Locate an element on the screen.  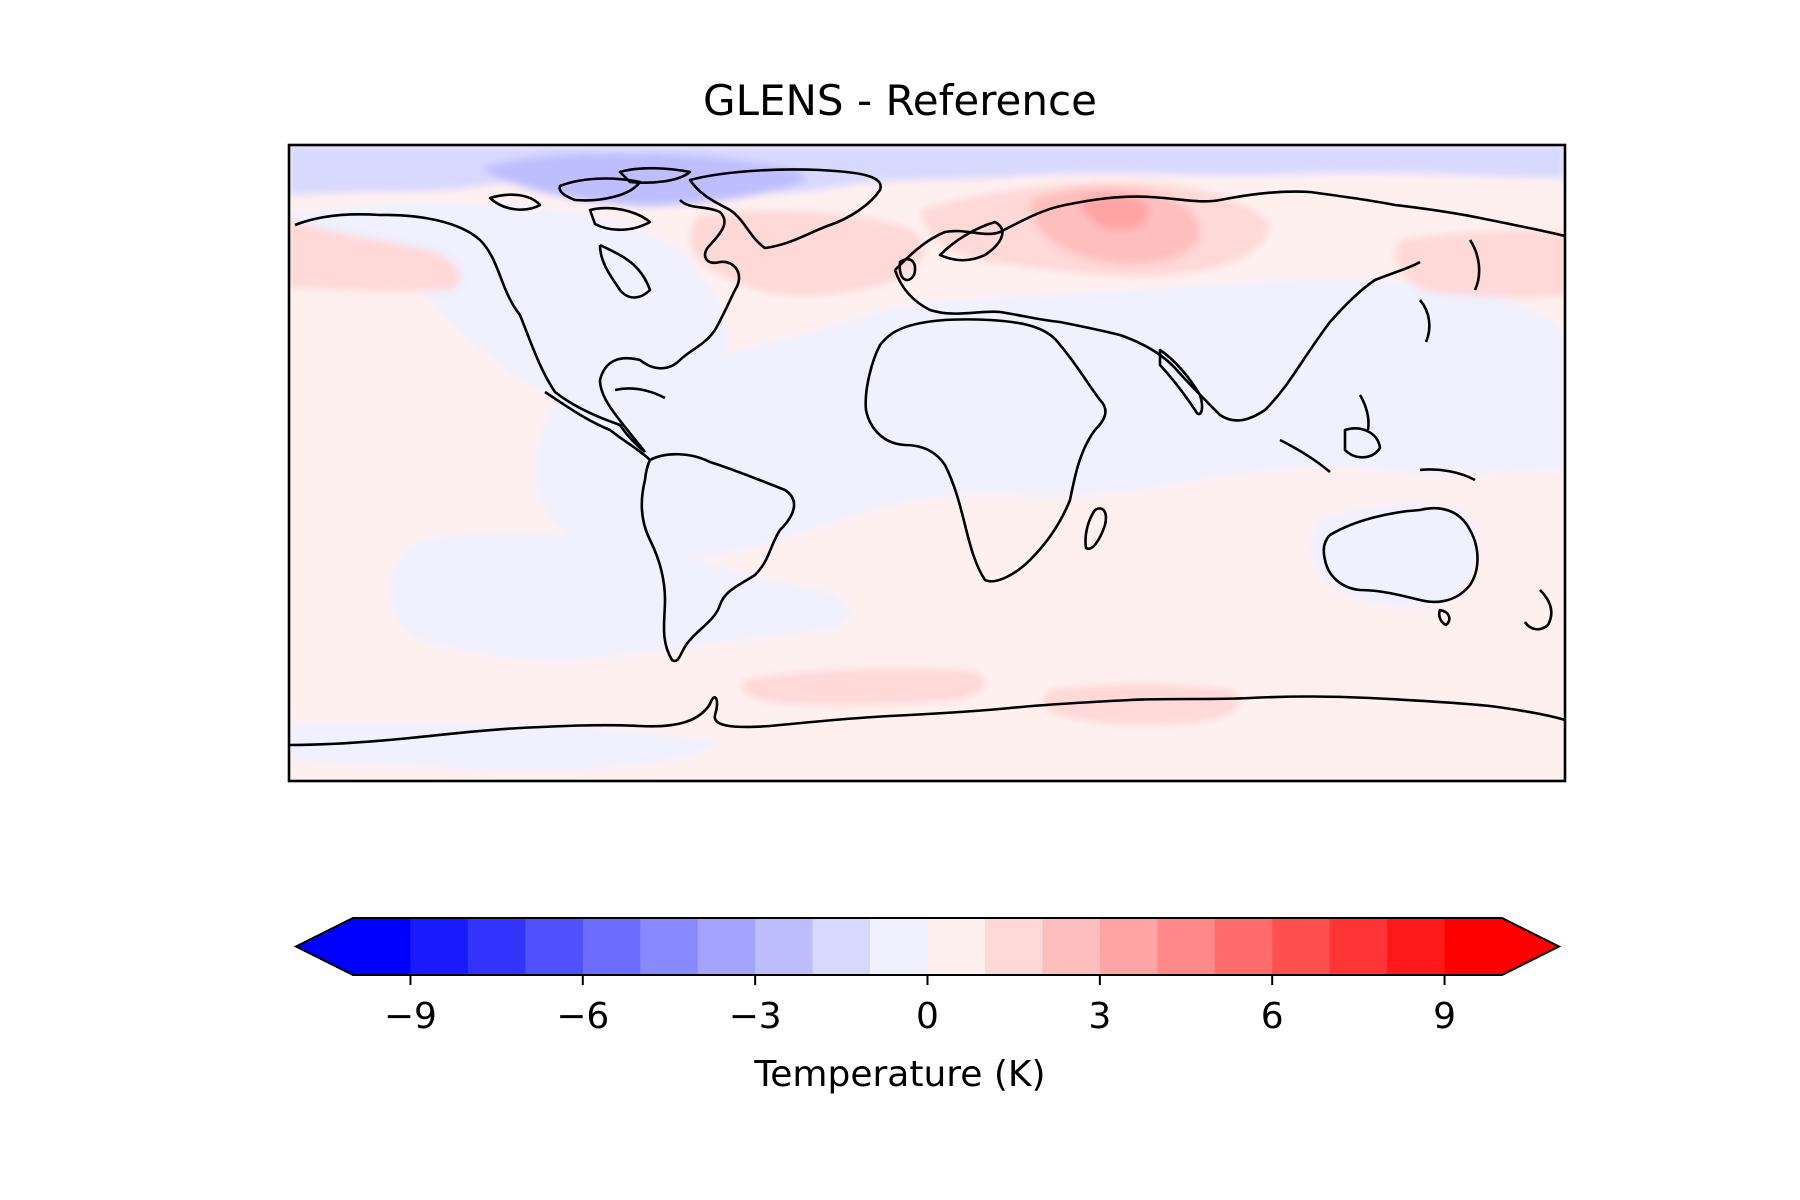
field-south-atlantic-negative is located at coordinates (620, 597).